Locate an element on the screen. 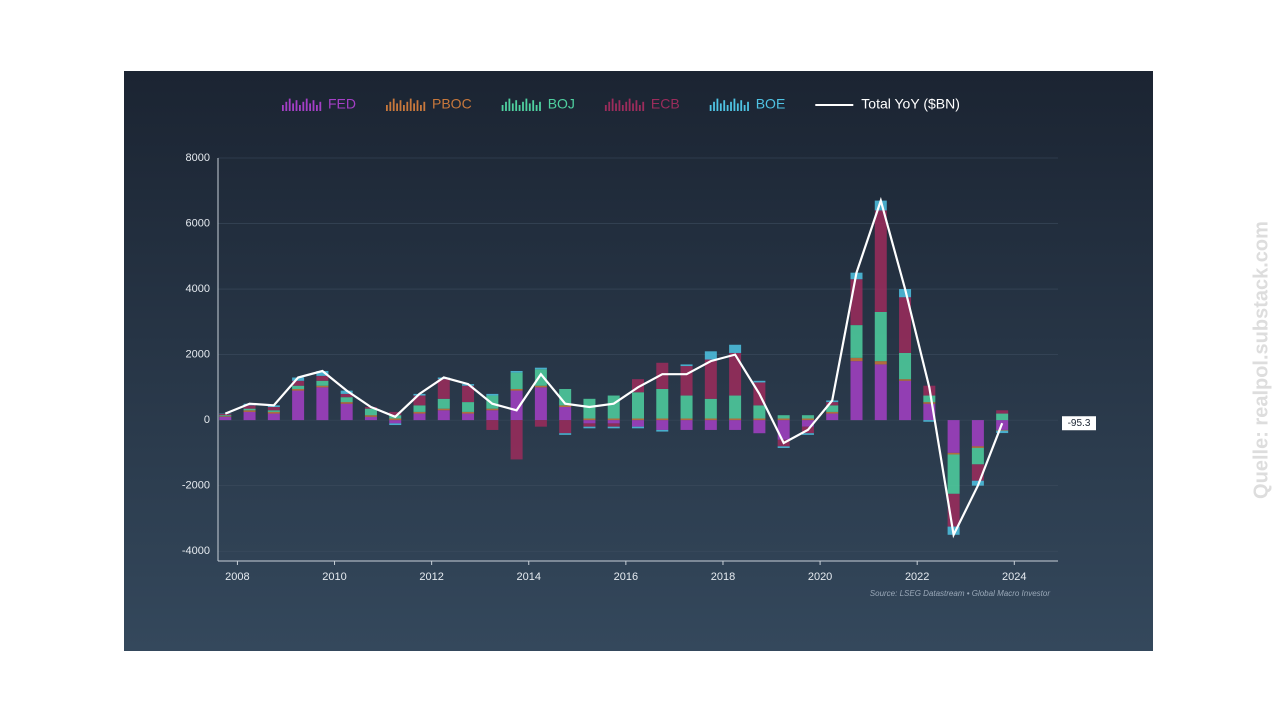 This screenshot has height=725, width=1280. x-tick-label: 2024 is located at coordinates (1014, 577).